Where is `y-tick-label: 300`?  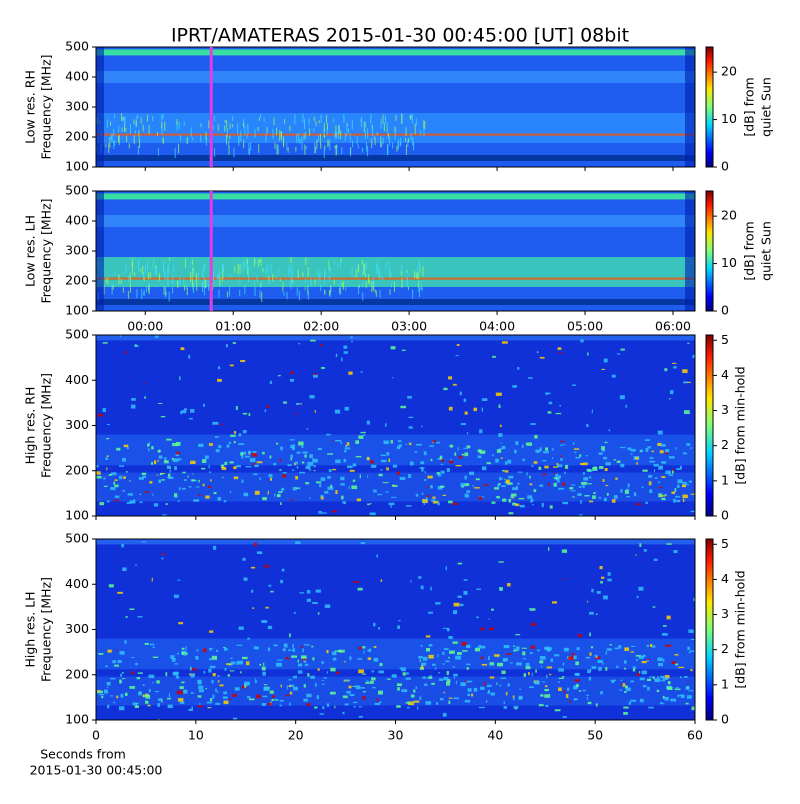
y-tick-label: 300 is located at coordinates (77, 424).